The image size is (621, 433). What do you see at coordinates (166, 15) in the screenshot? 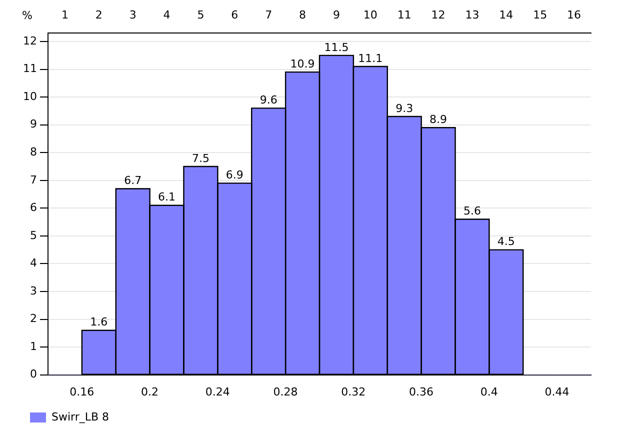
I see `x2-tick-label: 4` at bounding box center [166, 15].